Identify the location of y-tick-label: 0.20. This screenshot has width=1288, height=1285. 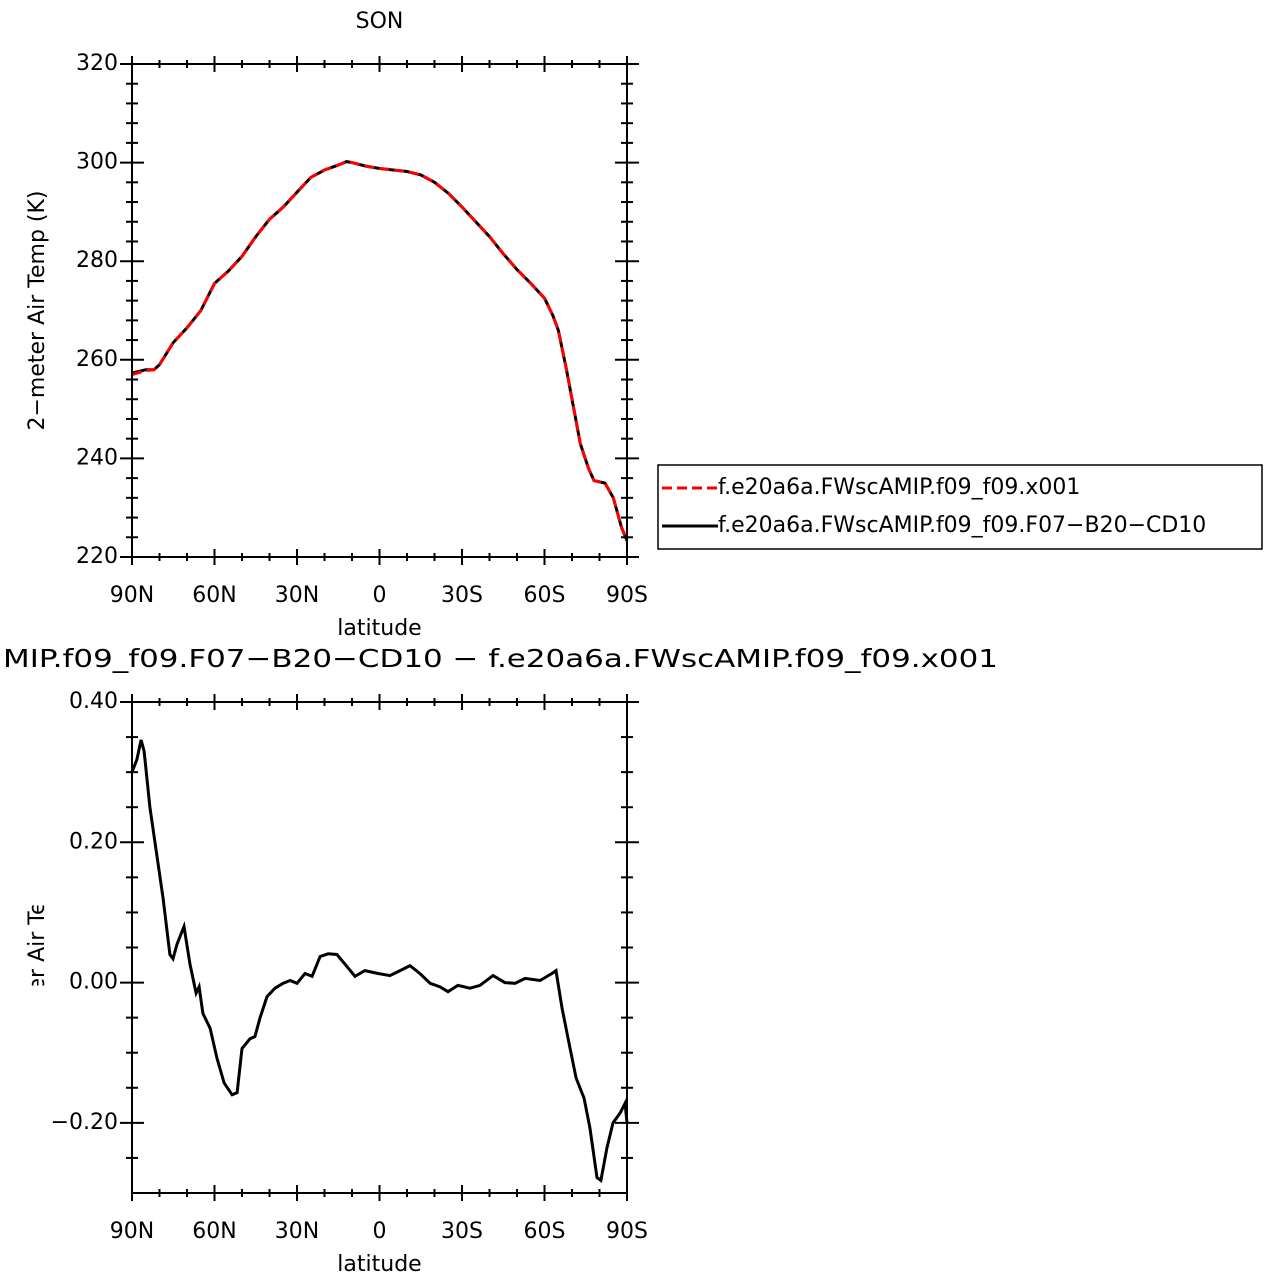
(93, 841).